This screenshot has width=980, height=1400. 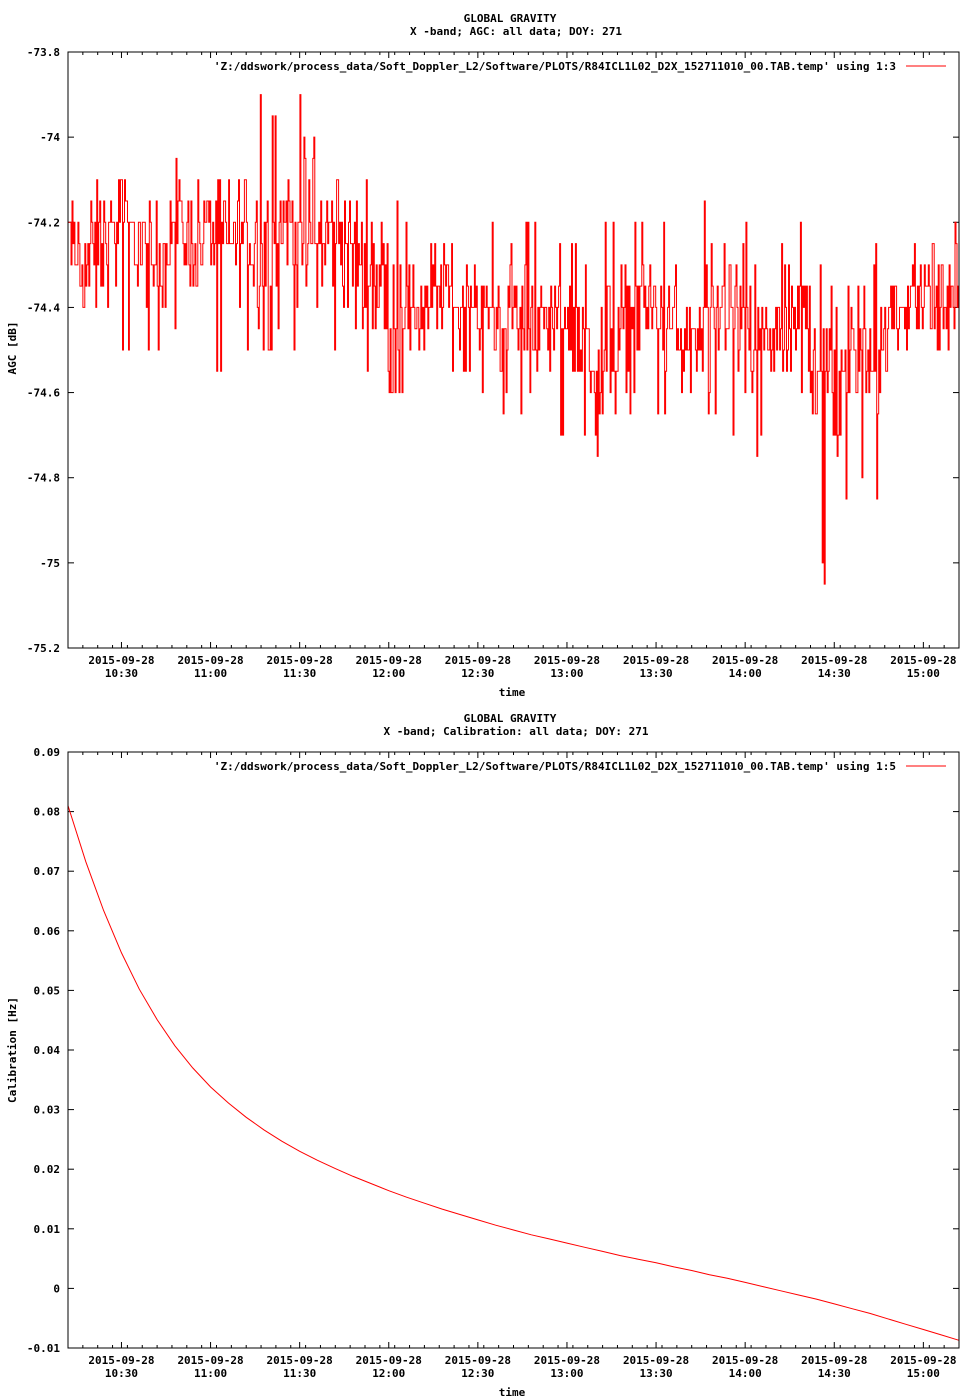 What do you see at coordinates (12, 348) in the screenshot?
I see `agc-y-axis-label: AGC [dB]` at bounding box center [12, 348].